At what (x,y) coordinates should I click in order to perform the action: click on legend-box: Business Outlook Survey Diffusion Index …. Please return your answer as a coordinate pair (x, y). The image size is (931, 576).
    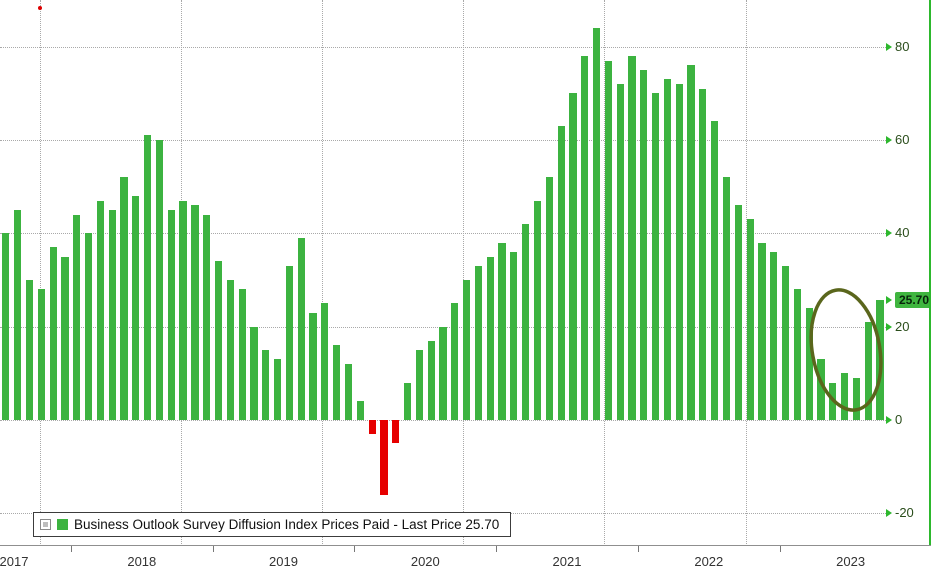
    Looking at the image, I should click on (272, 524).